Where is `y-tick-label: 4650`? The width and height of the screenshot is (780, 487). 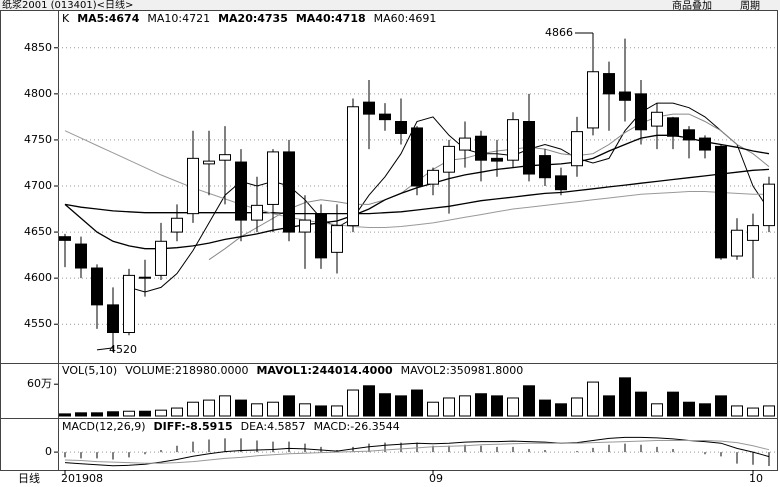 y-tick-label: 4650 is located at coordinates (38, 231).